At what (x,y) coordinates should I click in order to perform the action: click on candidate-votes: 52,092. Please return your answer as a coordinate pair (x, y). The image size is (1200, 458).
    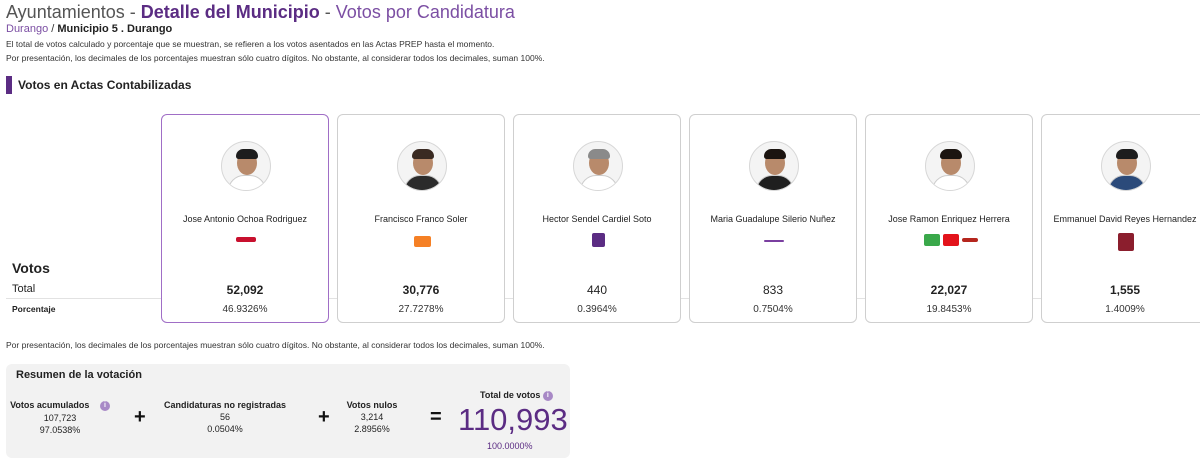
    Looking at the image, I should click on (245, 290).